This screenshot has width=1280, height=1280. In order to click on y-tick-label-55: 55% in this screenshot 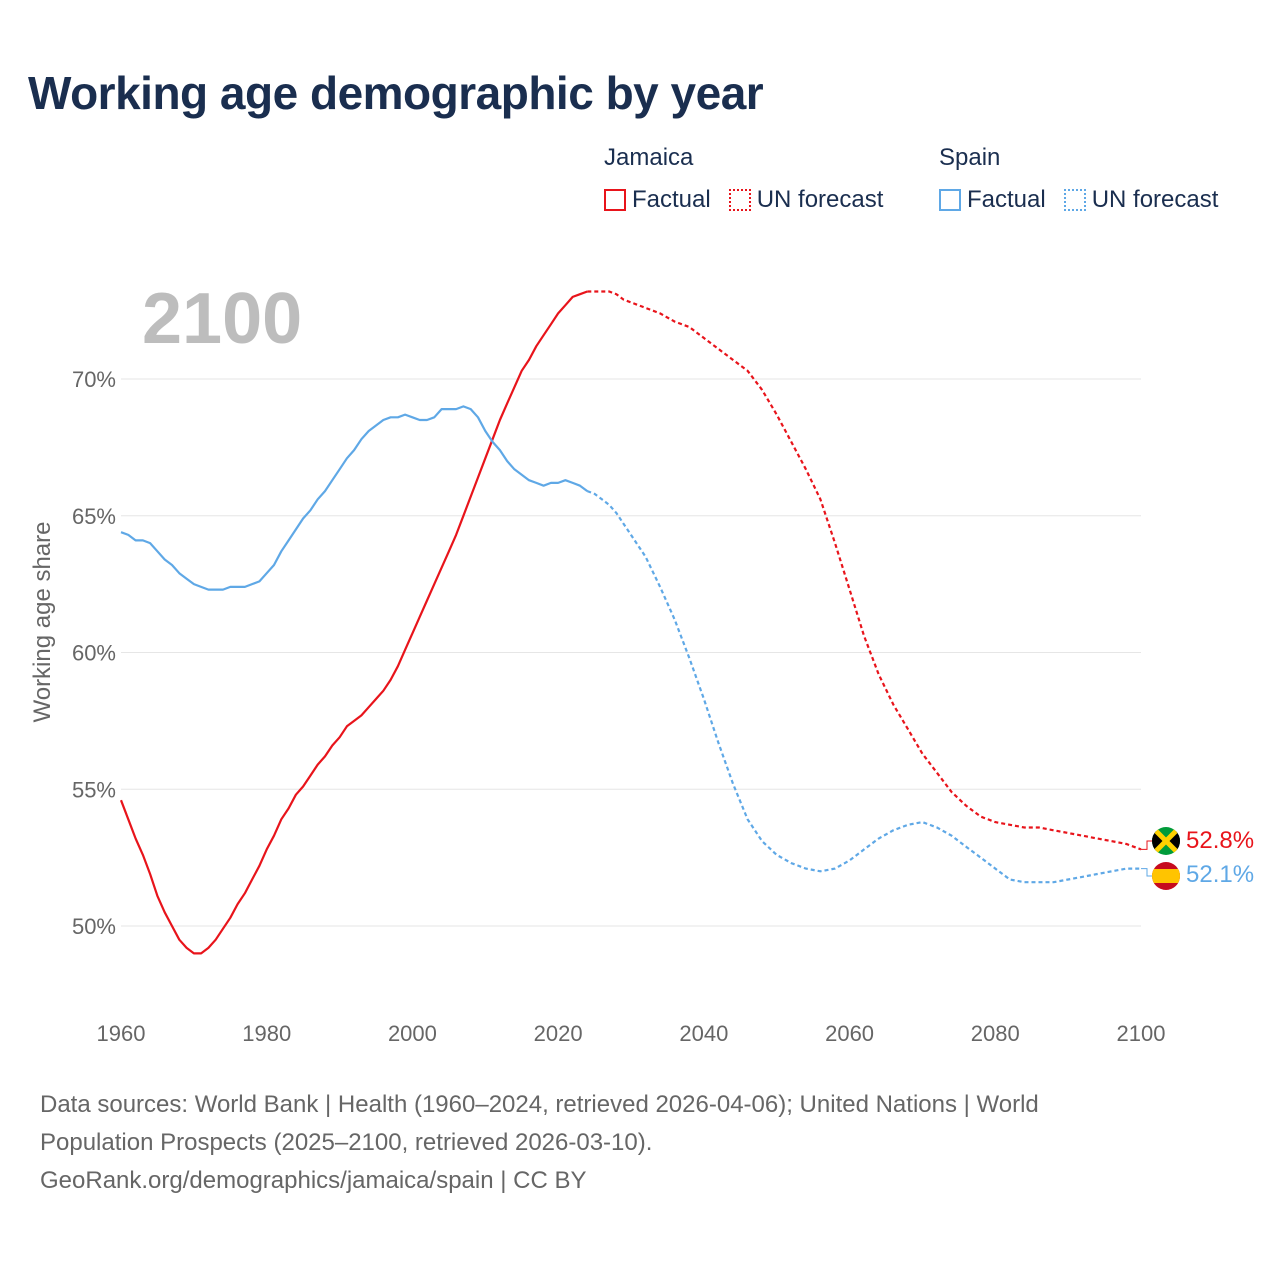, I will do `click(94, 789)`.